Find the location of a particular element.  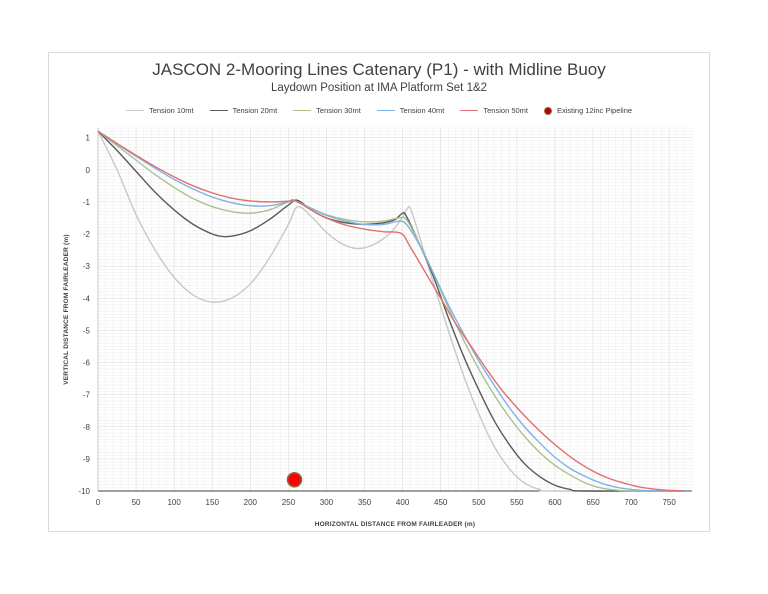

y-tick-label: -7 is located at coordinates (87, 395).